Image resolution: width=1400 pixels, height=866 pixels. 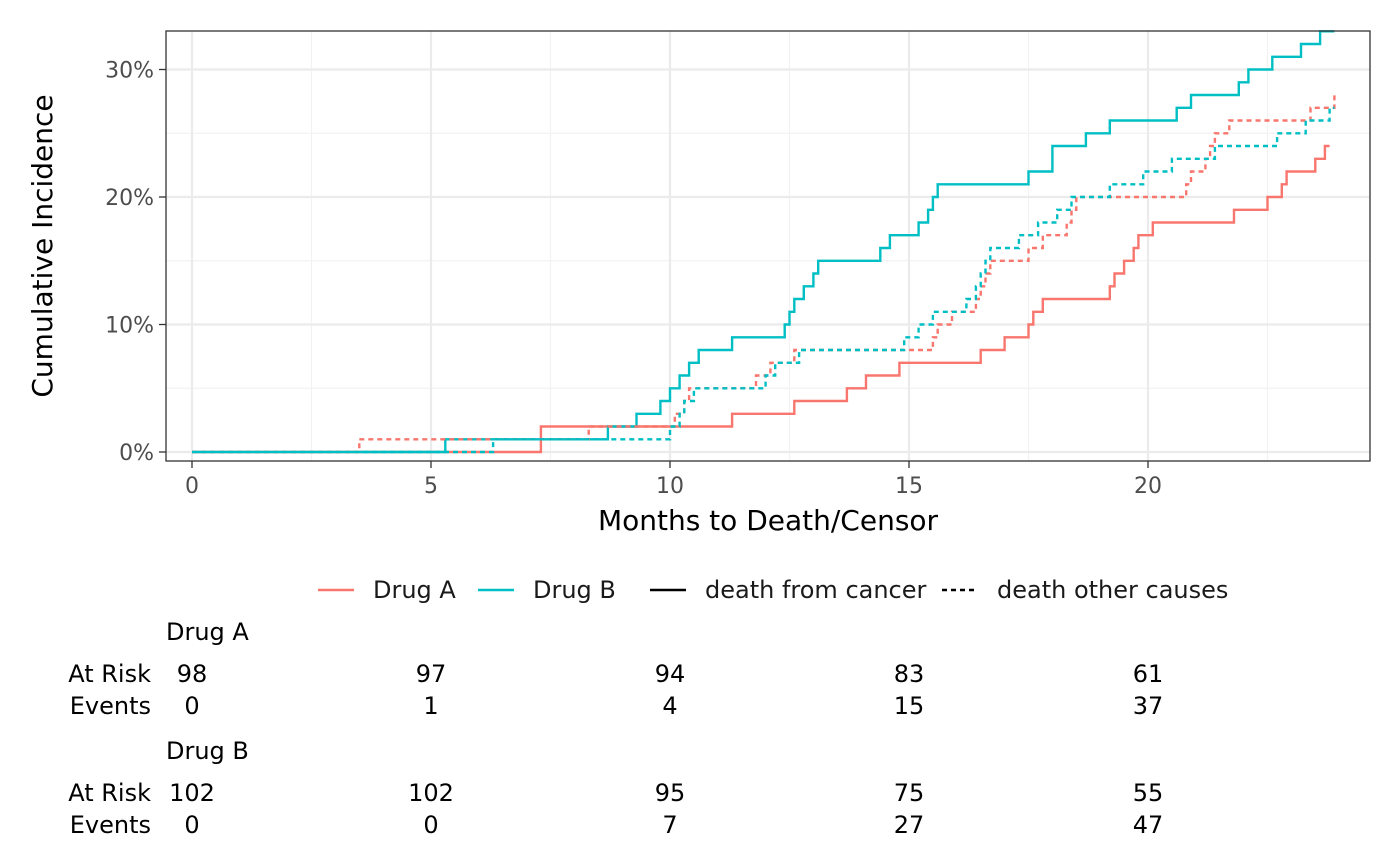 I want to click on risk-at-risk-value: 75, so click(x=909, y=793).